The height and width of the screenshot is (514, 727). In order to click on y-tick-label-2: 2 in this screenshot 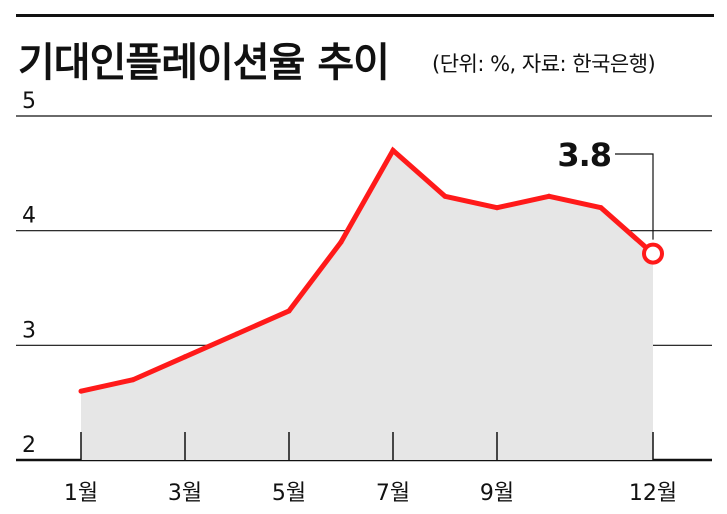, I will do `click(29, 445)`.